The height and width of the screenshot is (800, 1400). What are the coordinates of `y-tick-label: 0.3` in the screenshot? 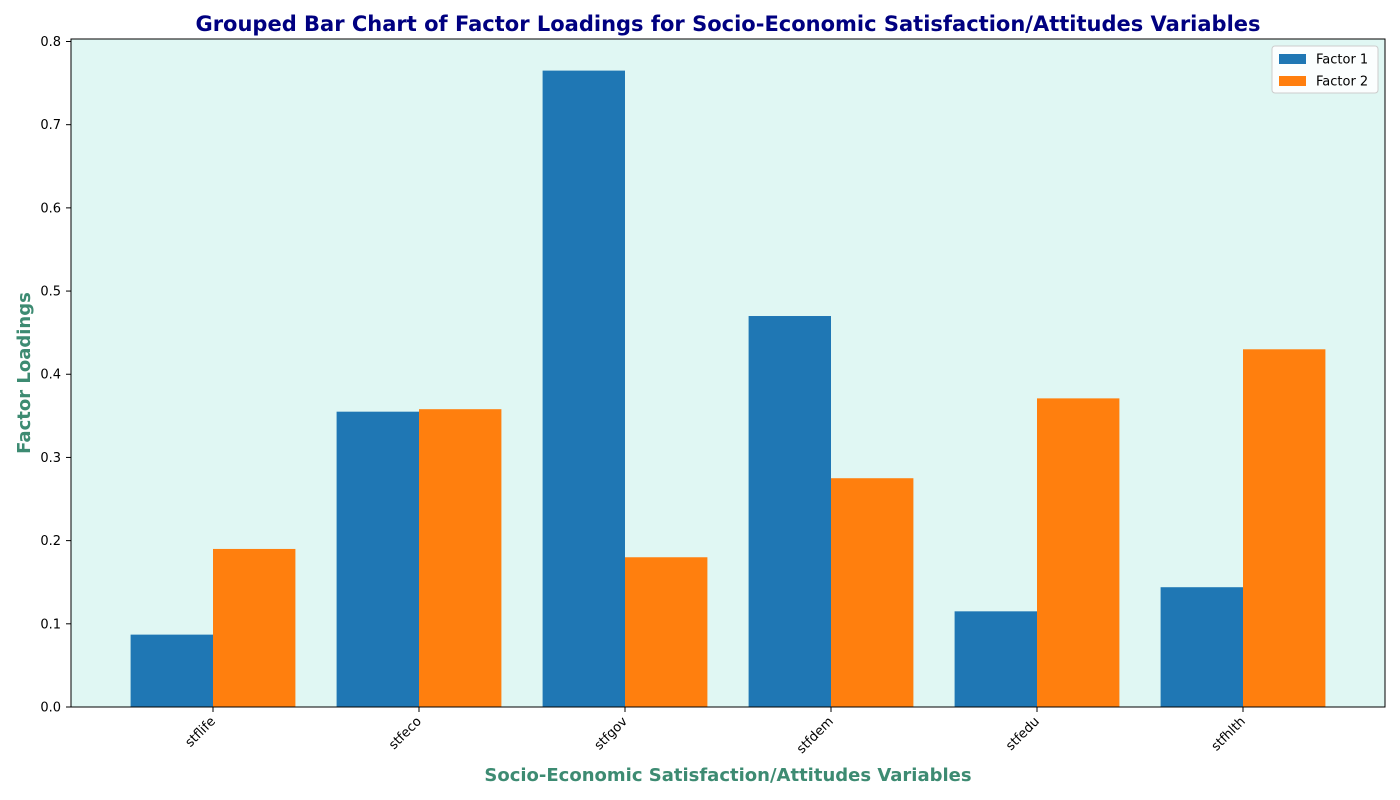 It's located at (50, 458).